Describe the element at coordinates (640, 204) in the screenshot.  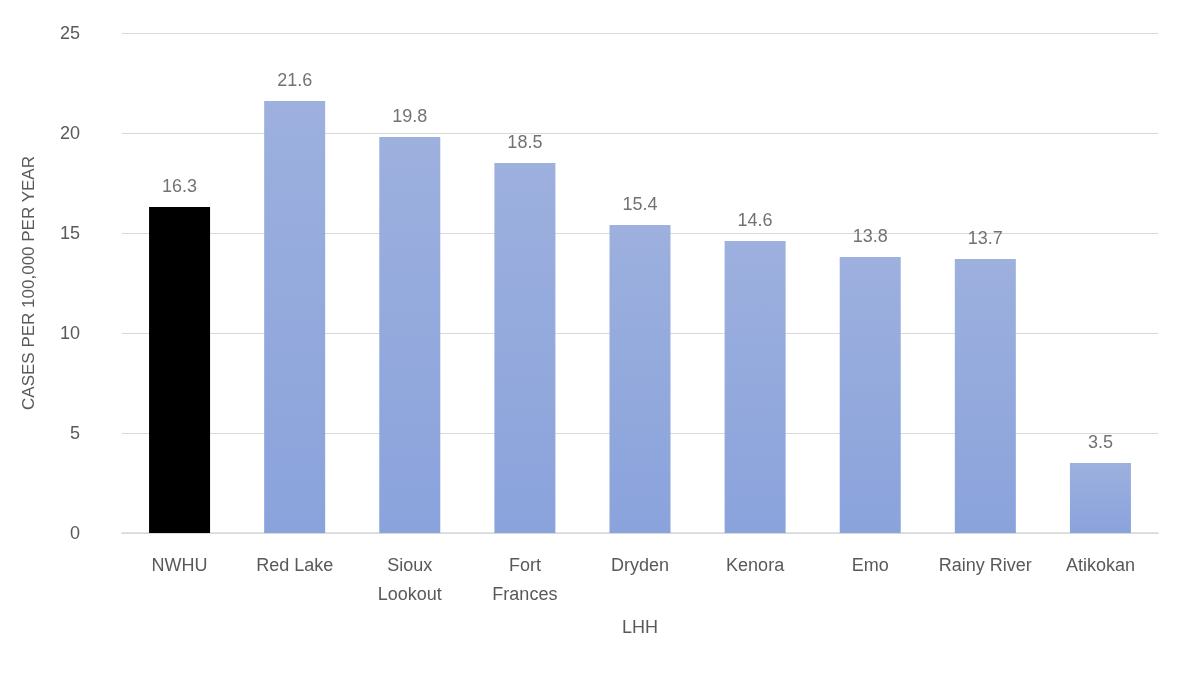
I see `data-label: 15.4` at that location.